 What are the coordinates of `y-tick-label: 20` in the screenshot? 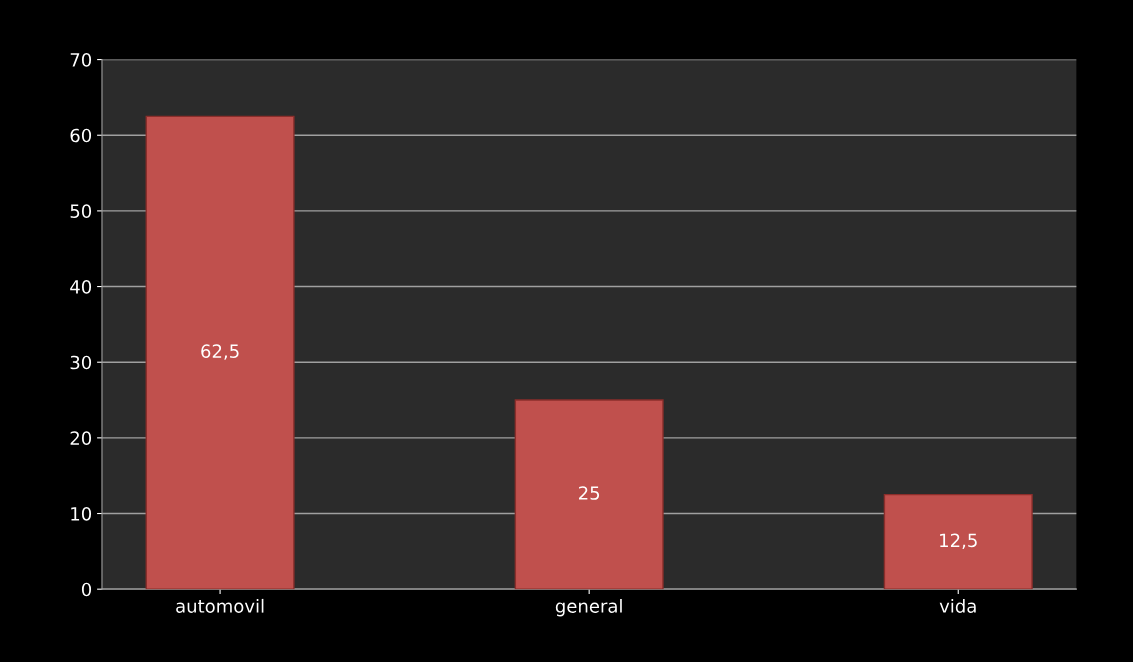 It's located at (81, 438).